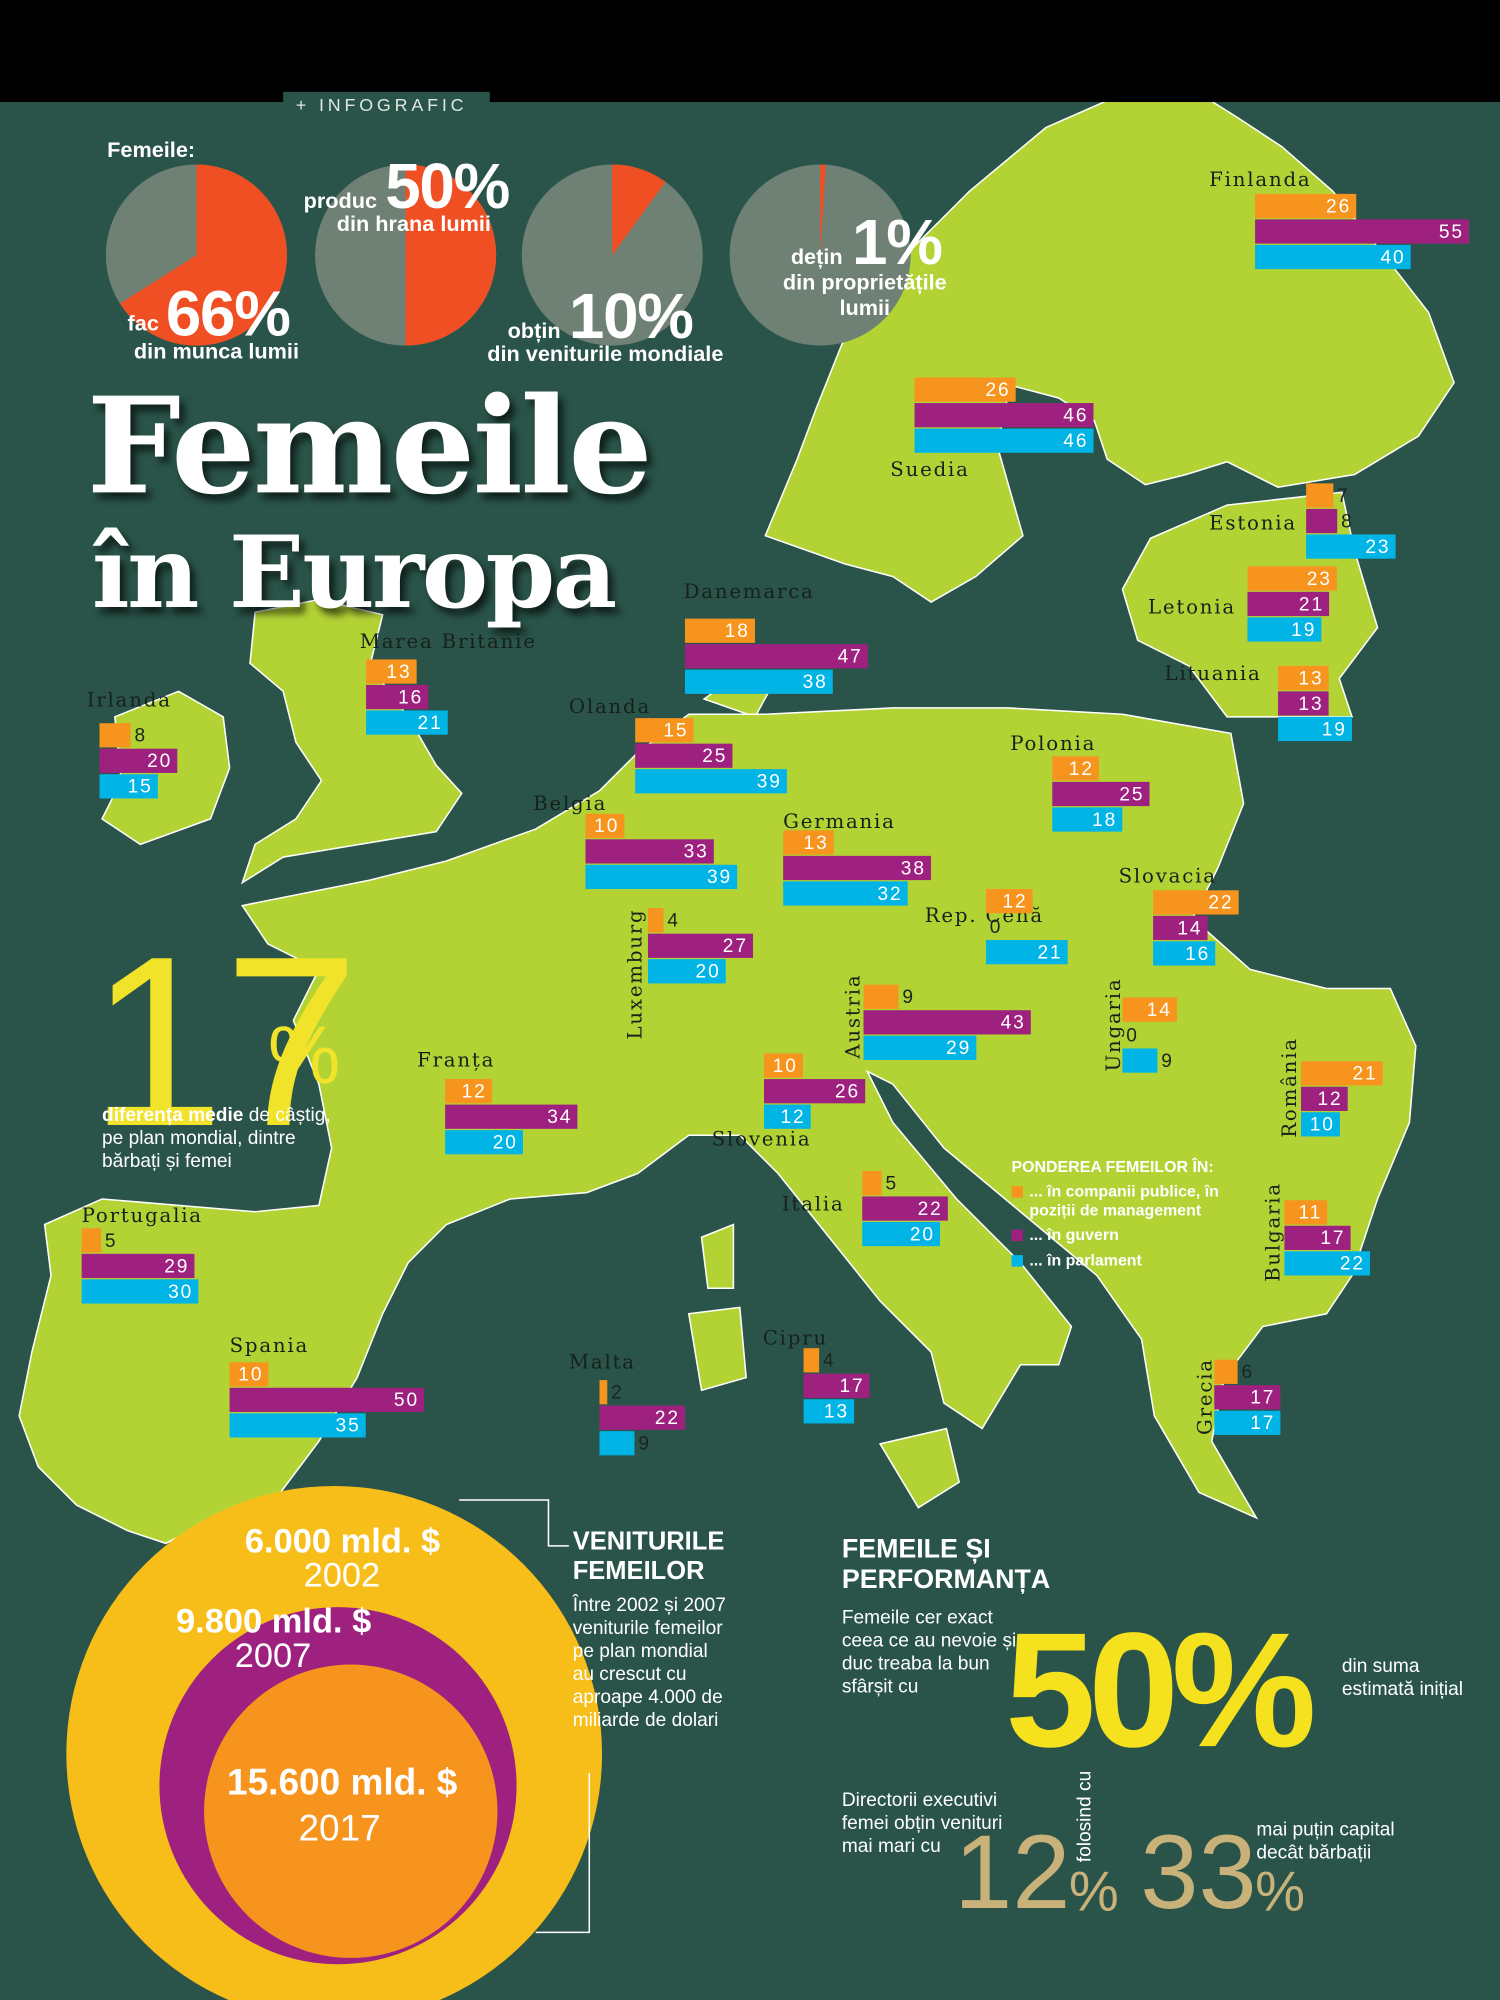 The width and height of the screenshot is (1500, 2000). I want to click on bar-value-label: 33, so click(696, 852).